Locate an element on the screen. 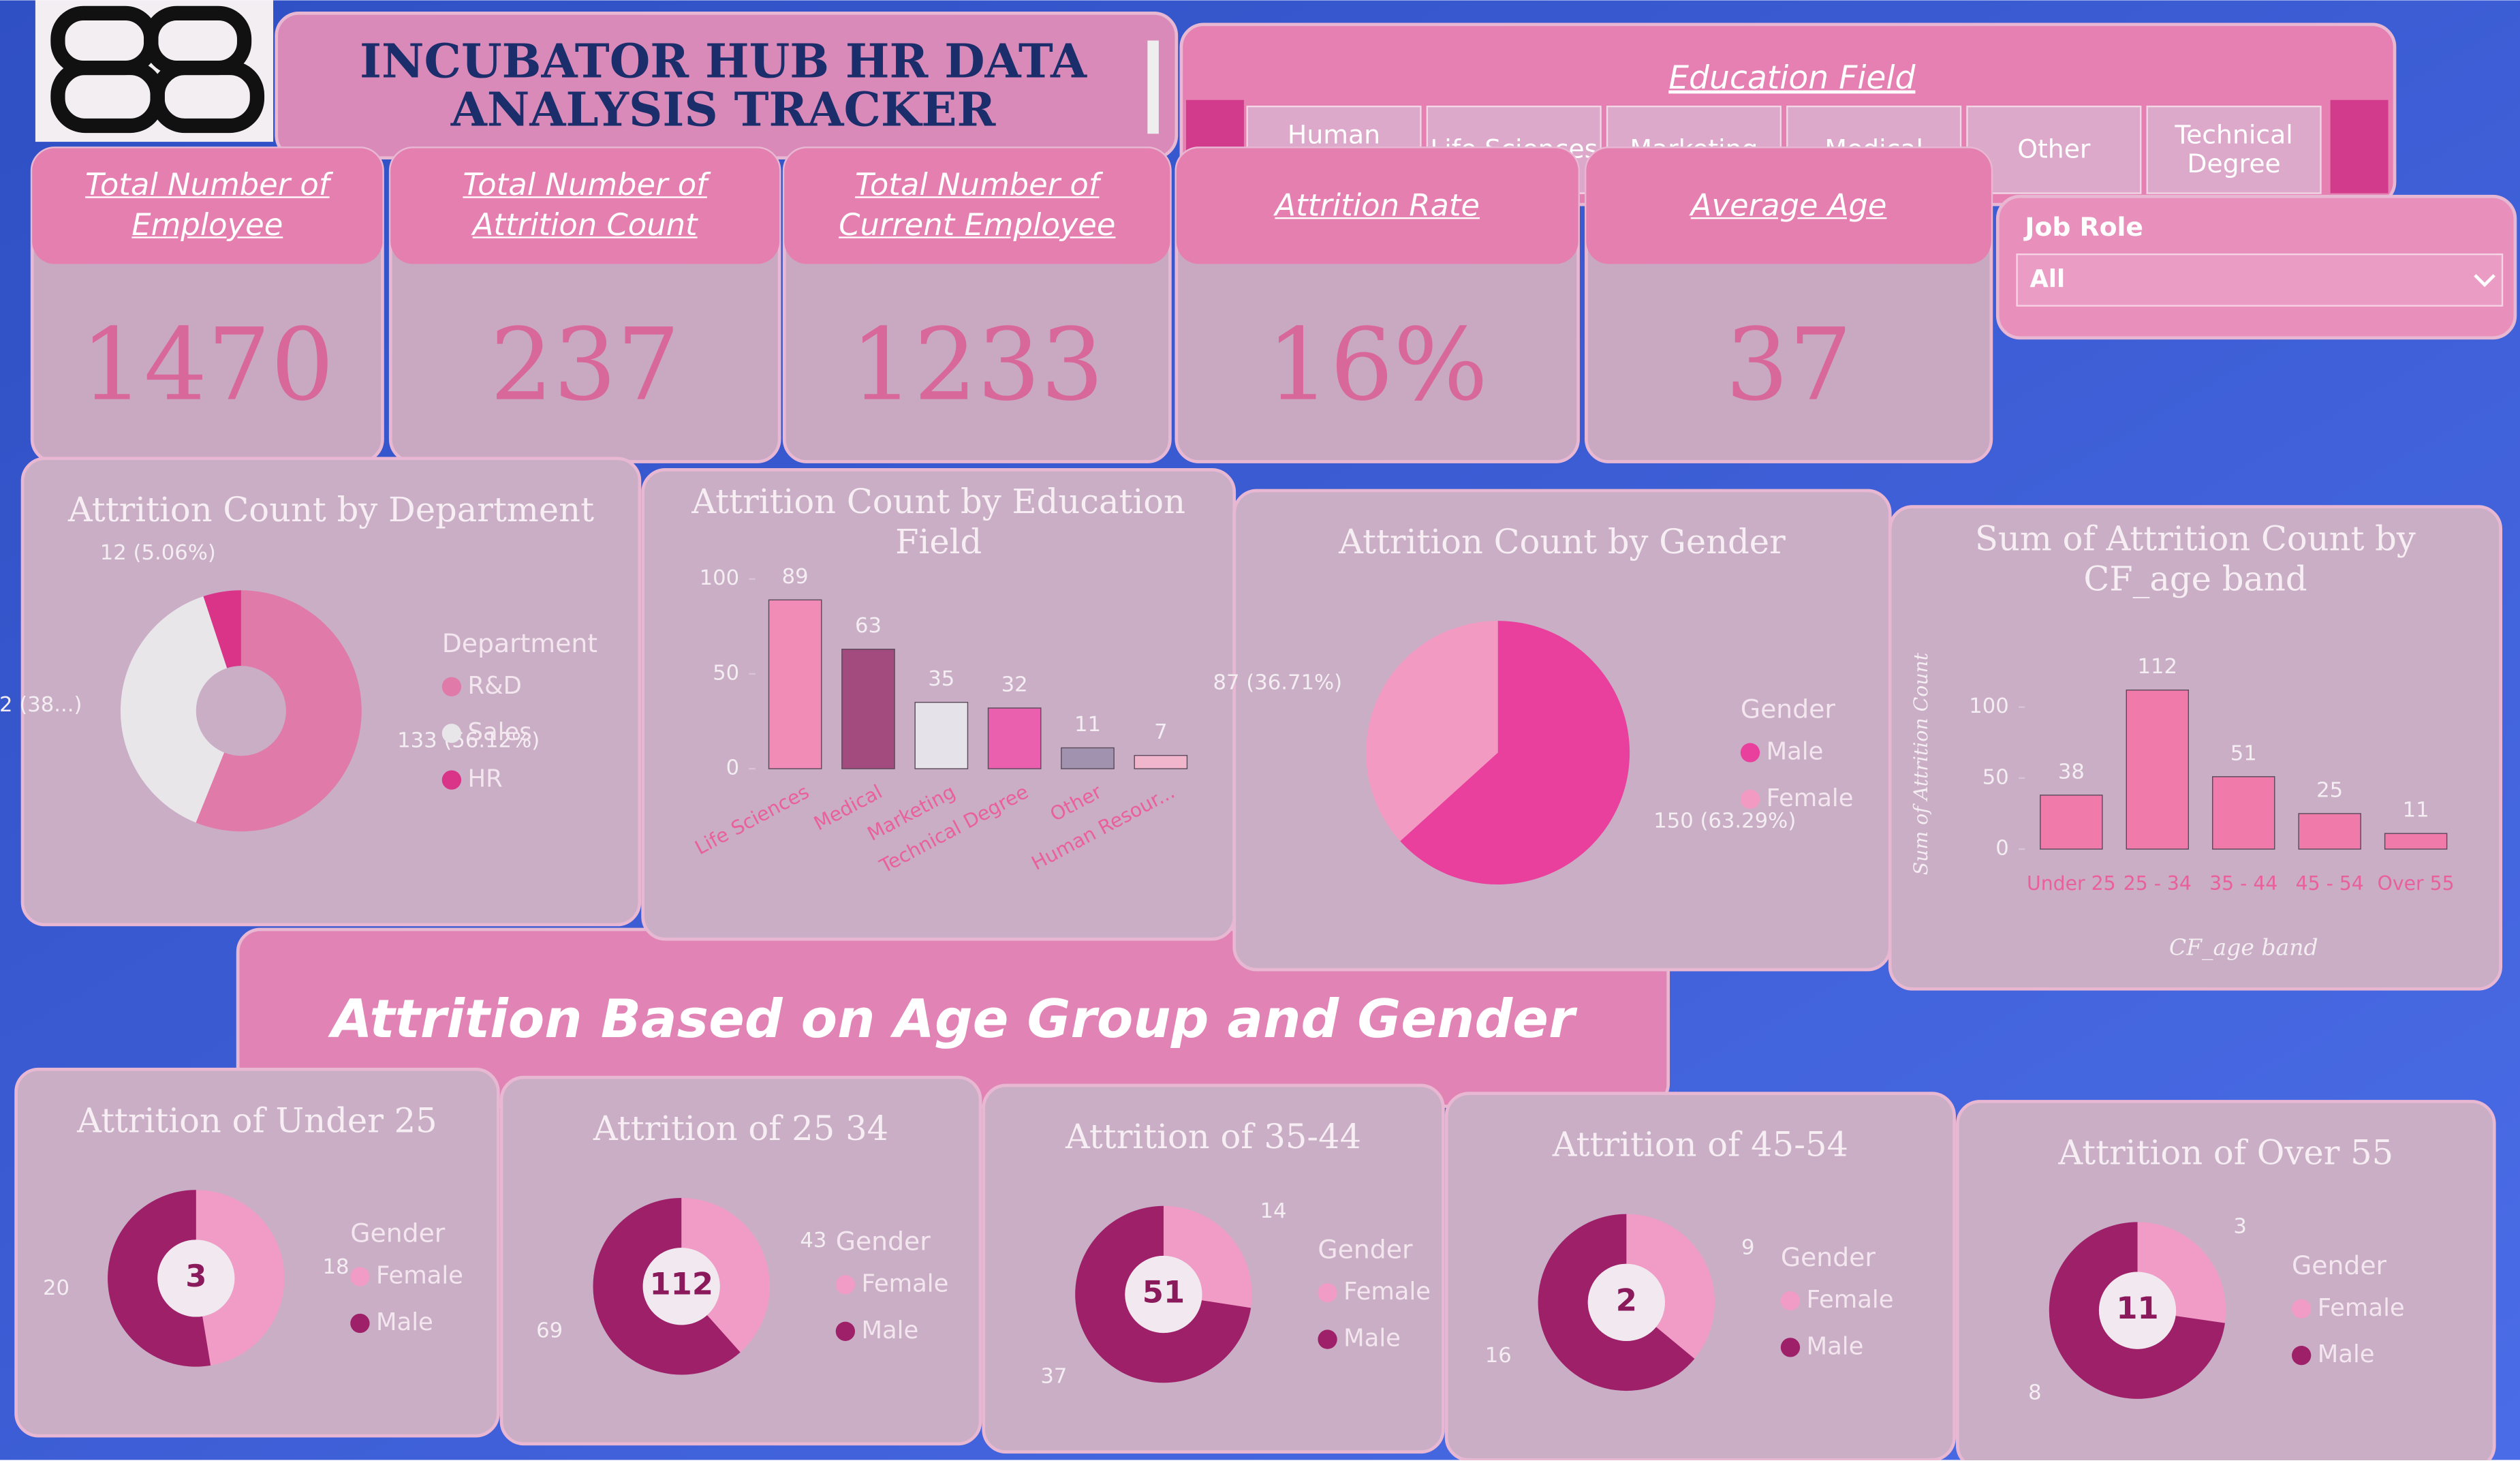 This screenshot has width=2520, height=1463. slicer-option-box: Technical Degree is located at coordinates (2234, 149).